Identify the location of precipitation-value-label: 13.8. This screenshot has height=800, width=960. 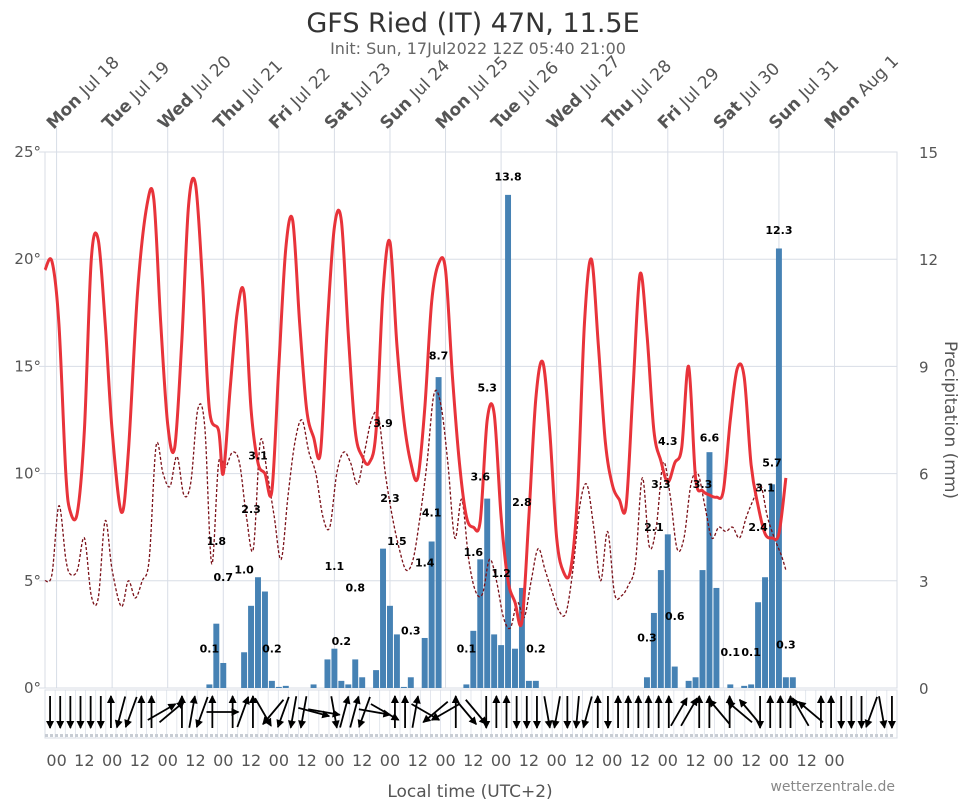
(507, 177).